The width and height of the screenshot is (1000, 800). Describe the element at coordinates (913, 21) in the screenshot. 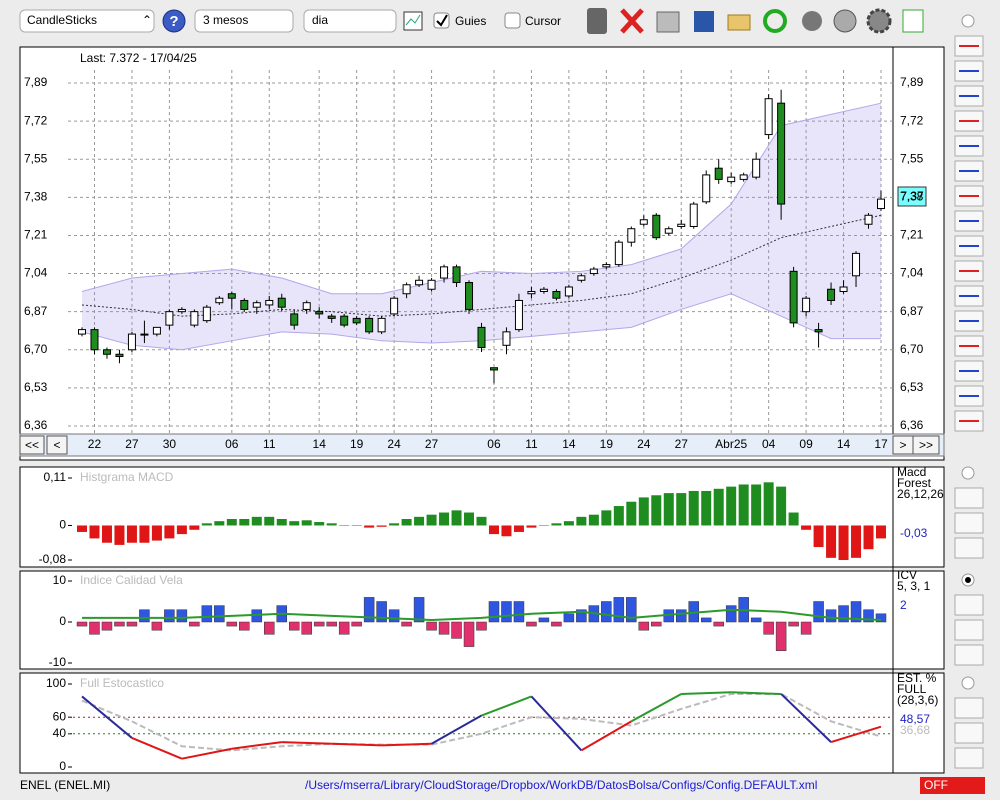

I see `calendar-icon` at that location.